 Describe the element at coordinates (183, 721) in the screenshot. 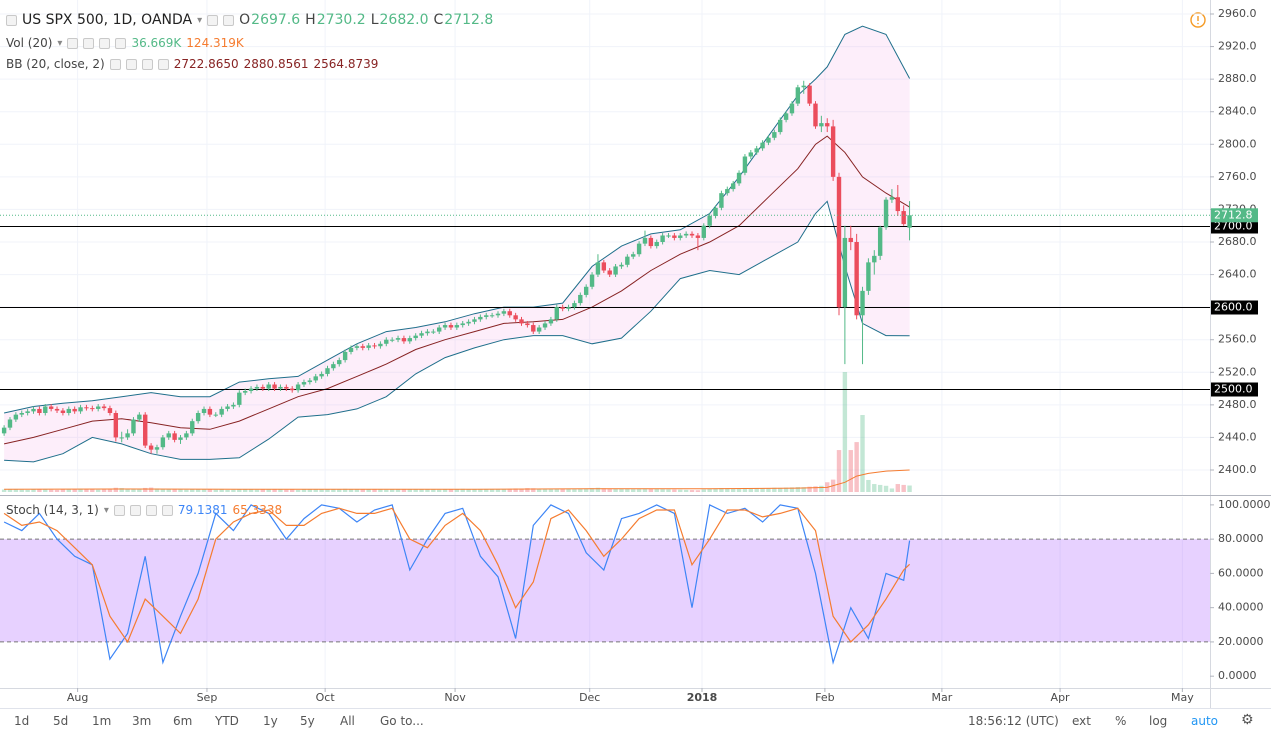

I see `range-button: 6m` at that location.